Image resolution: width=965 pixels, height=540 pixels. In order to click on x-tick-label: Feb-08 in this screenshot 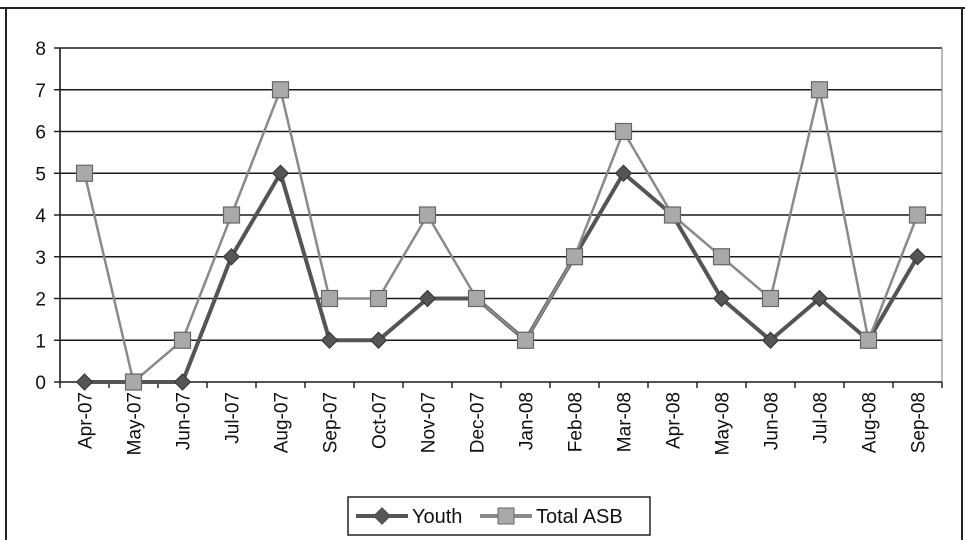, I will do `click(576, 422)`.